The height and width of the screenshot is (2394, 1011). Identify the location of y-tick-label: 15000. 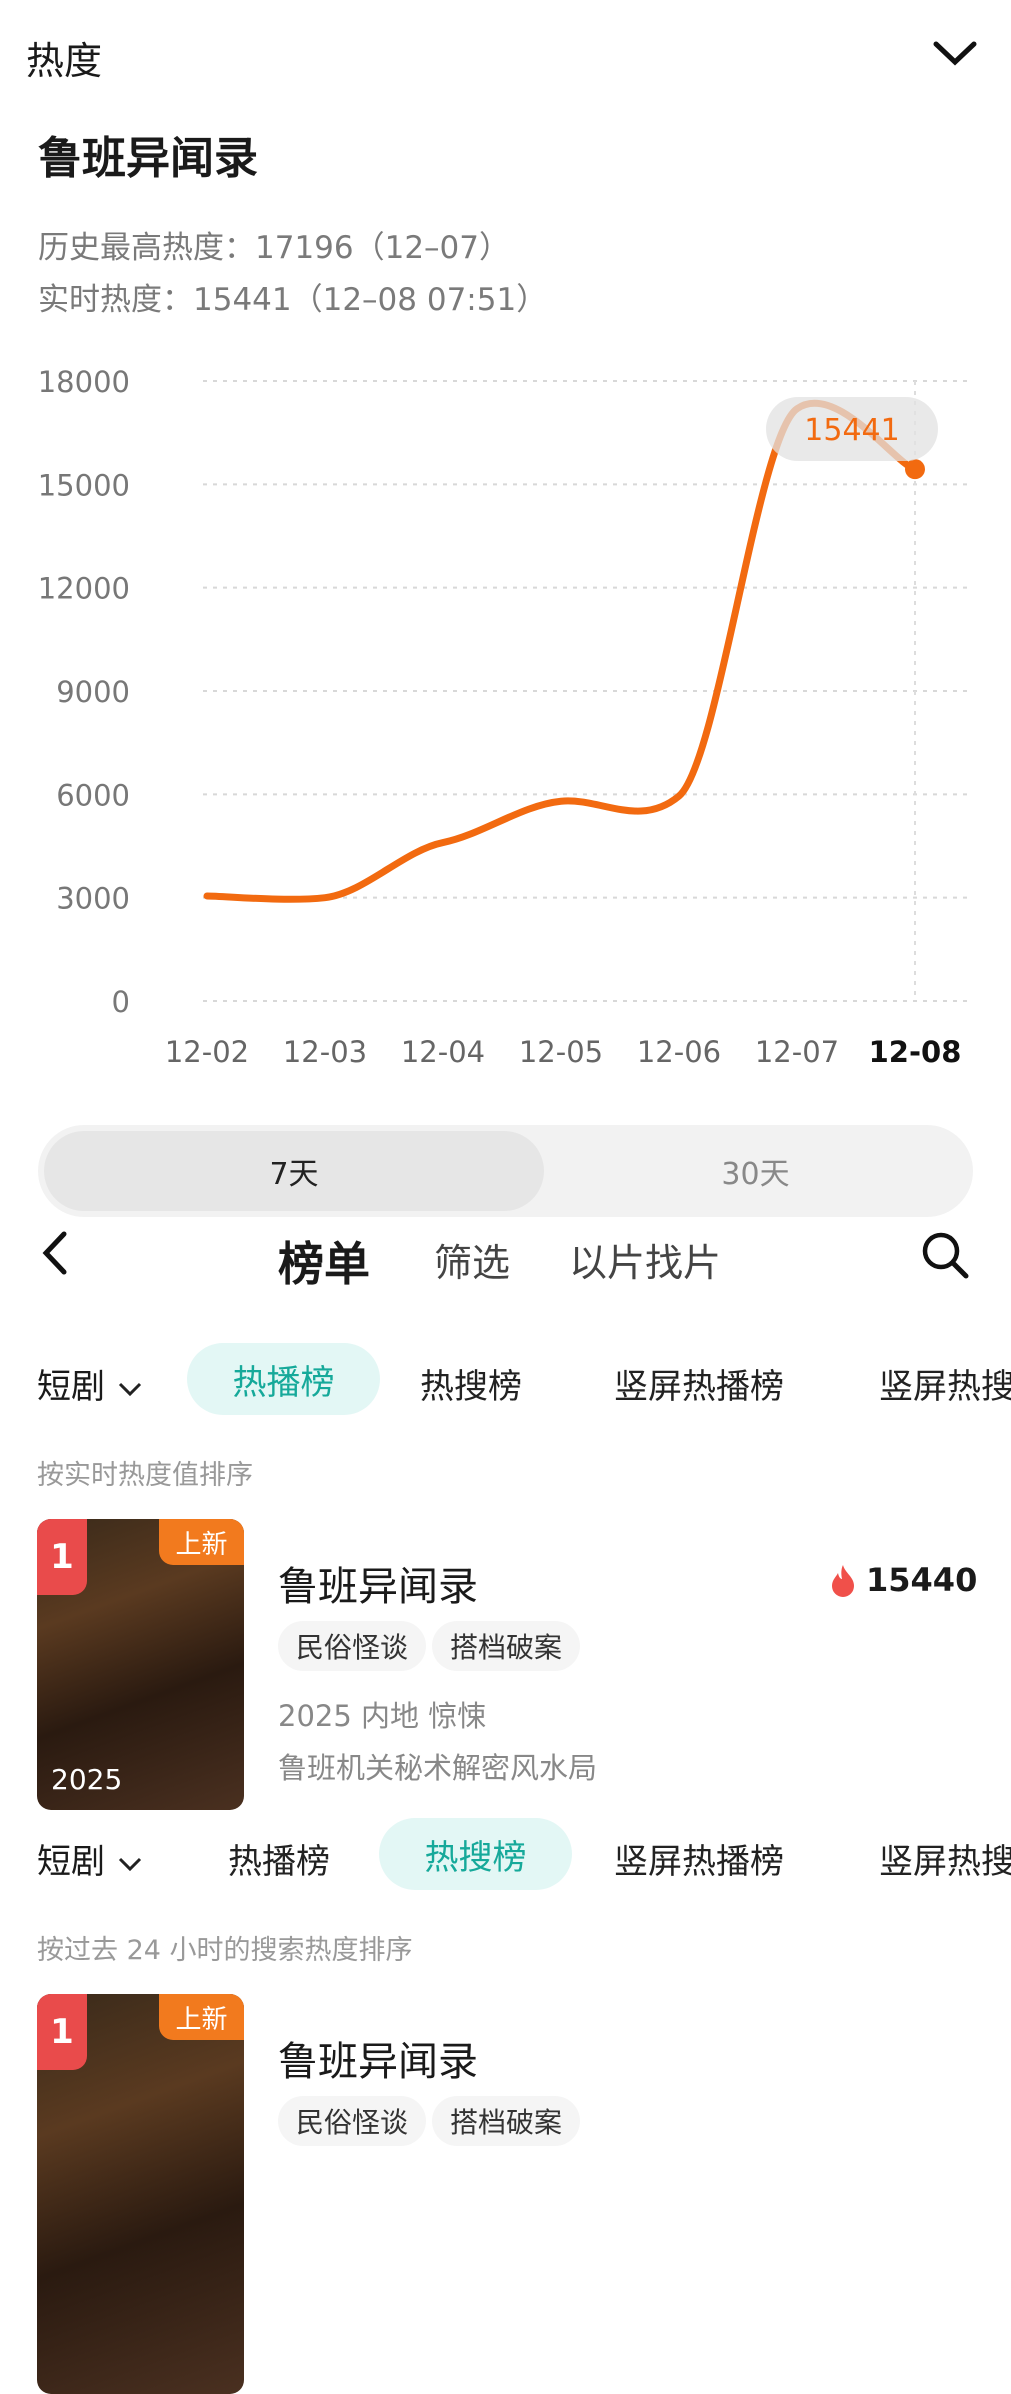
(84, 485).